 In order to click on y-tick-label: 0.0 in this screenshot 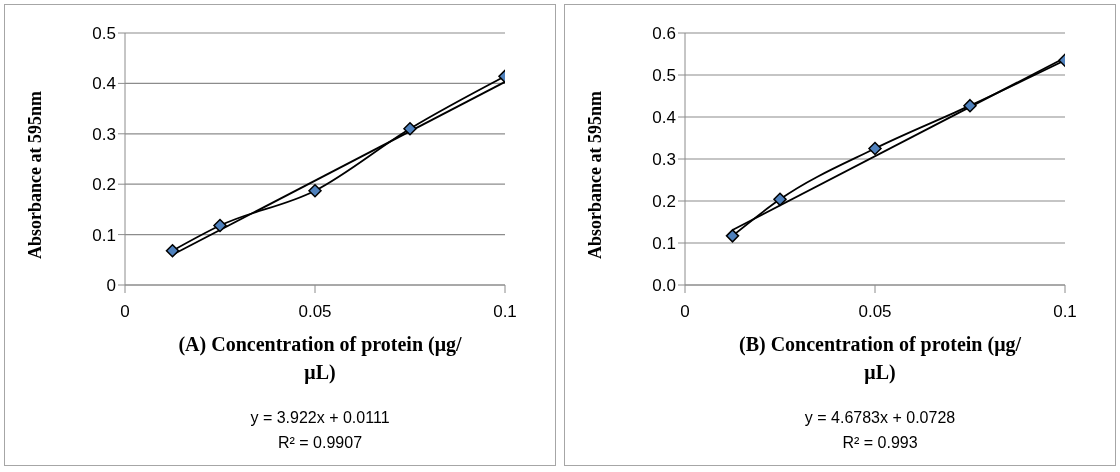, I will do `click(664, 286)`.